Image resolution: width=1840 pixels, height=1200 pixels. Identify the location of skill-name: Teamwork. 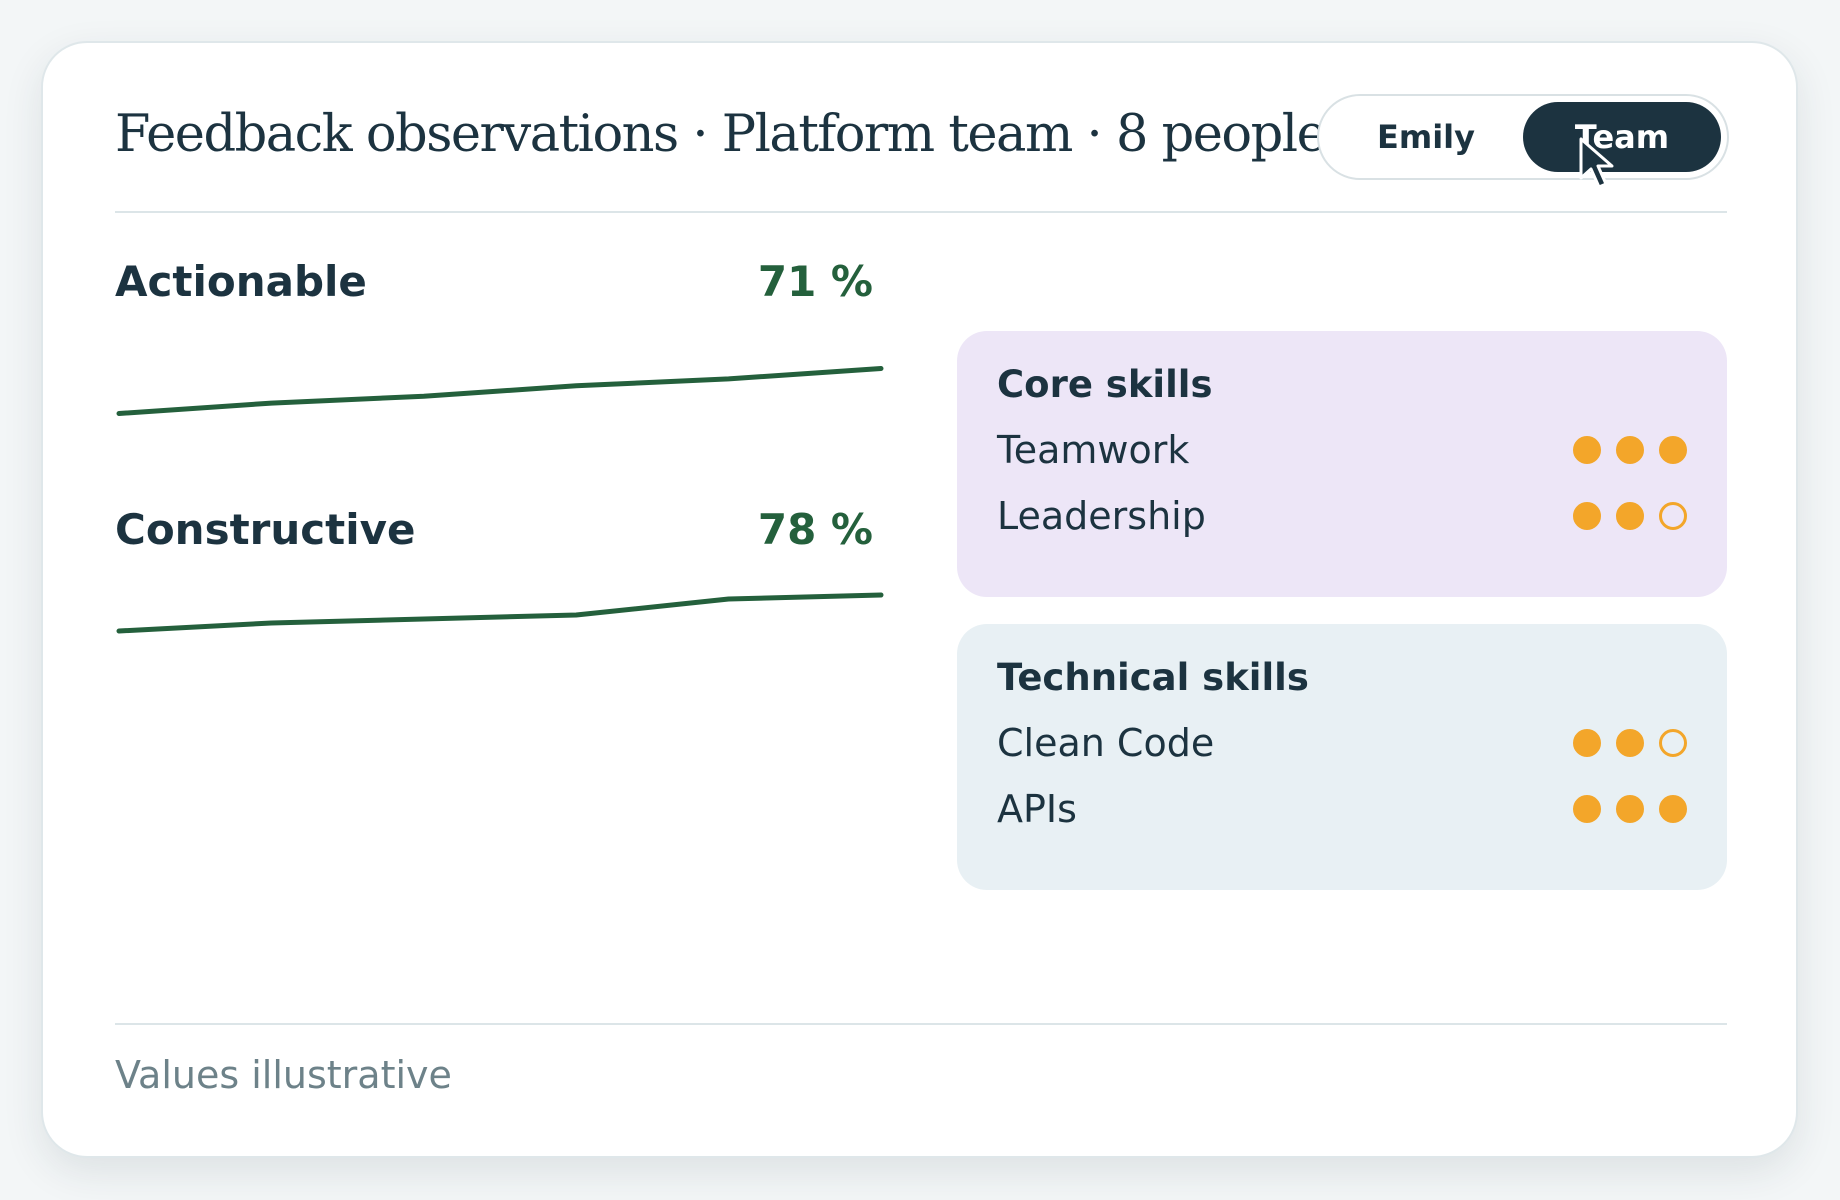
(1093, 450).